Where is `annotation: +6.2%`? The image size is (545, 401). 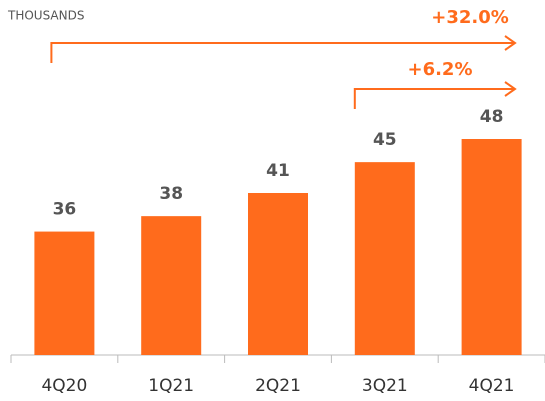 annotation: +6.2% is located at coordinates (439, 69).